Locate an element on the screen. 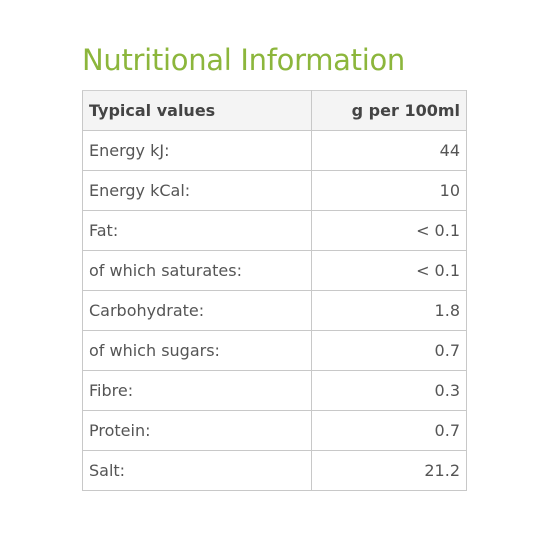 Image resolution: width=560 pixels, height=560 pixels. row-label: of which saturates: is located at coordinates (197, 270).